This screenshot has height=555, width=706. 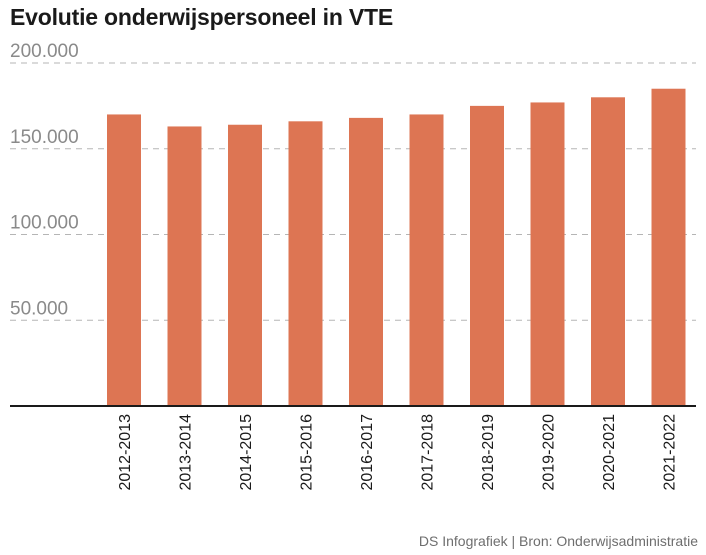 What do you see at coordinates (668, 247) in the screenshot?
I see `bar-2021-2022` at bounding box center [668, 247].